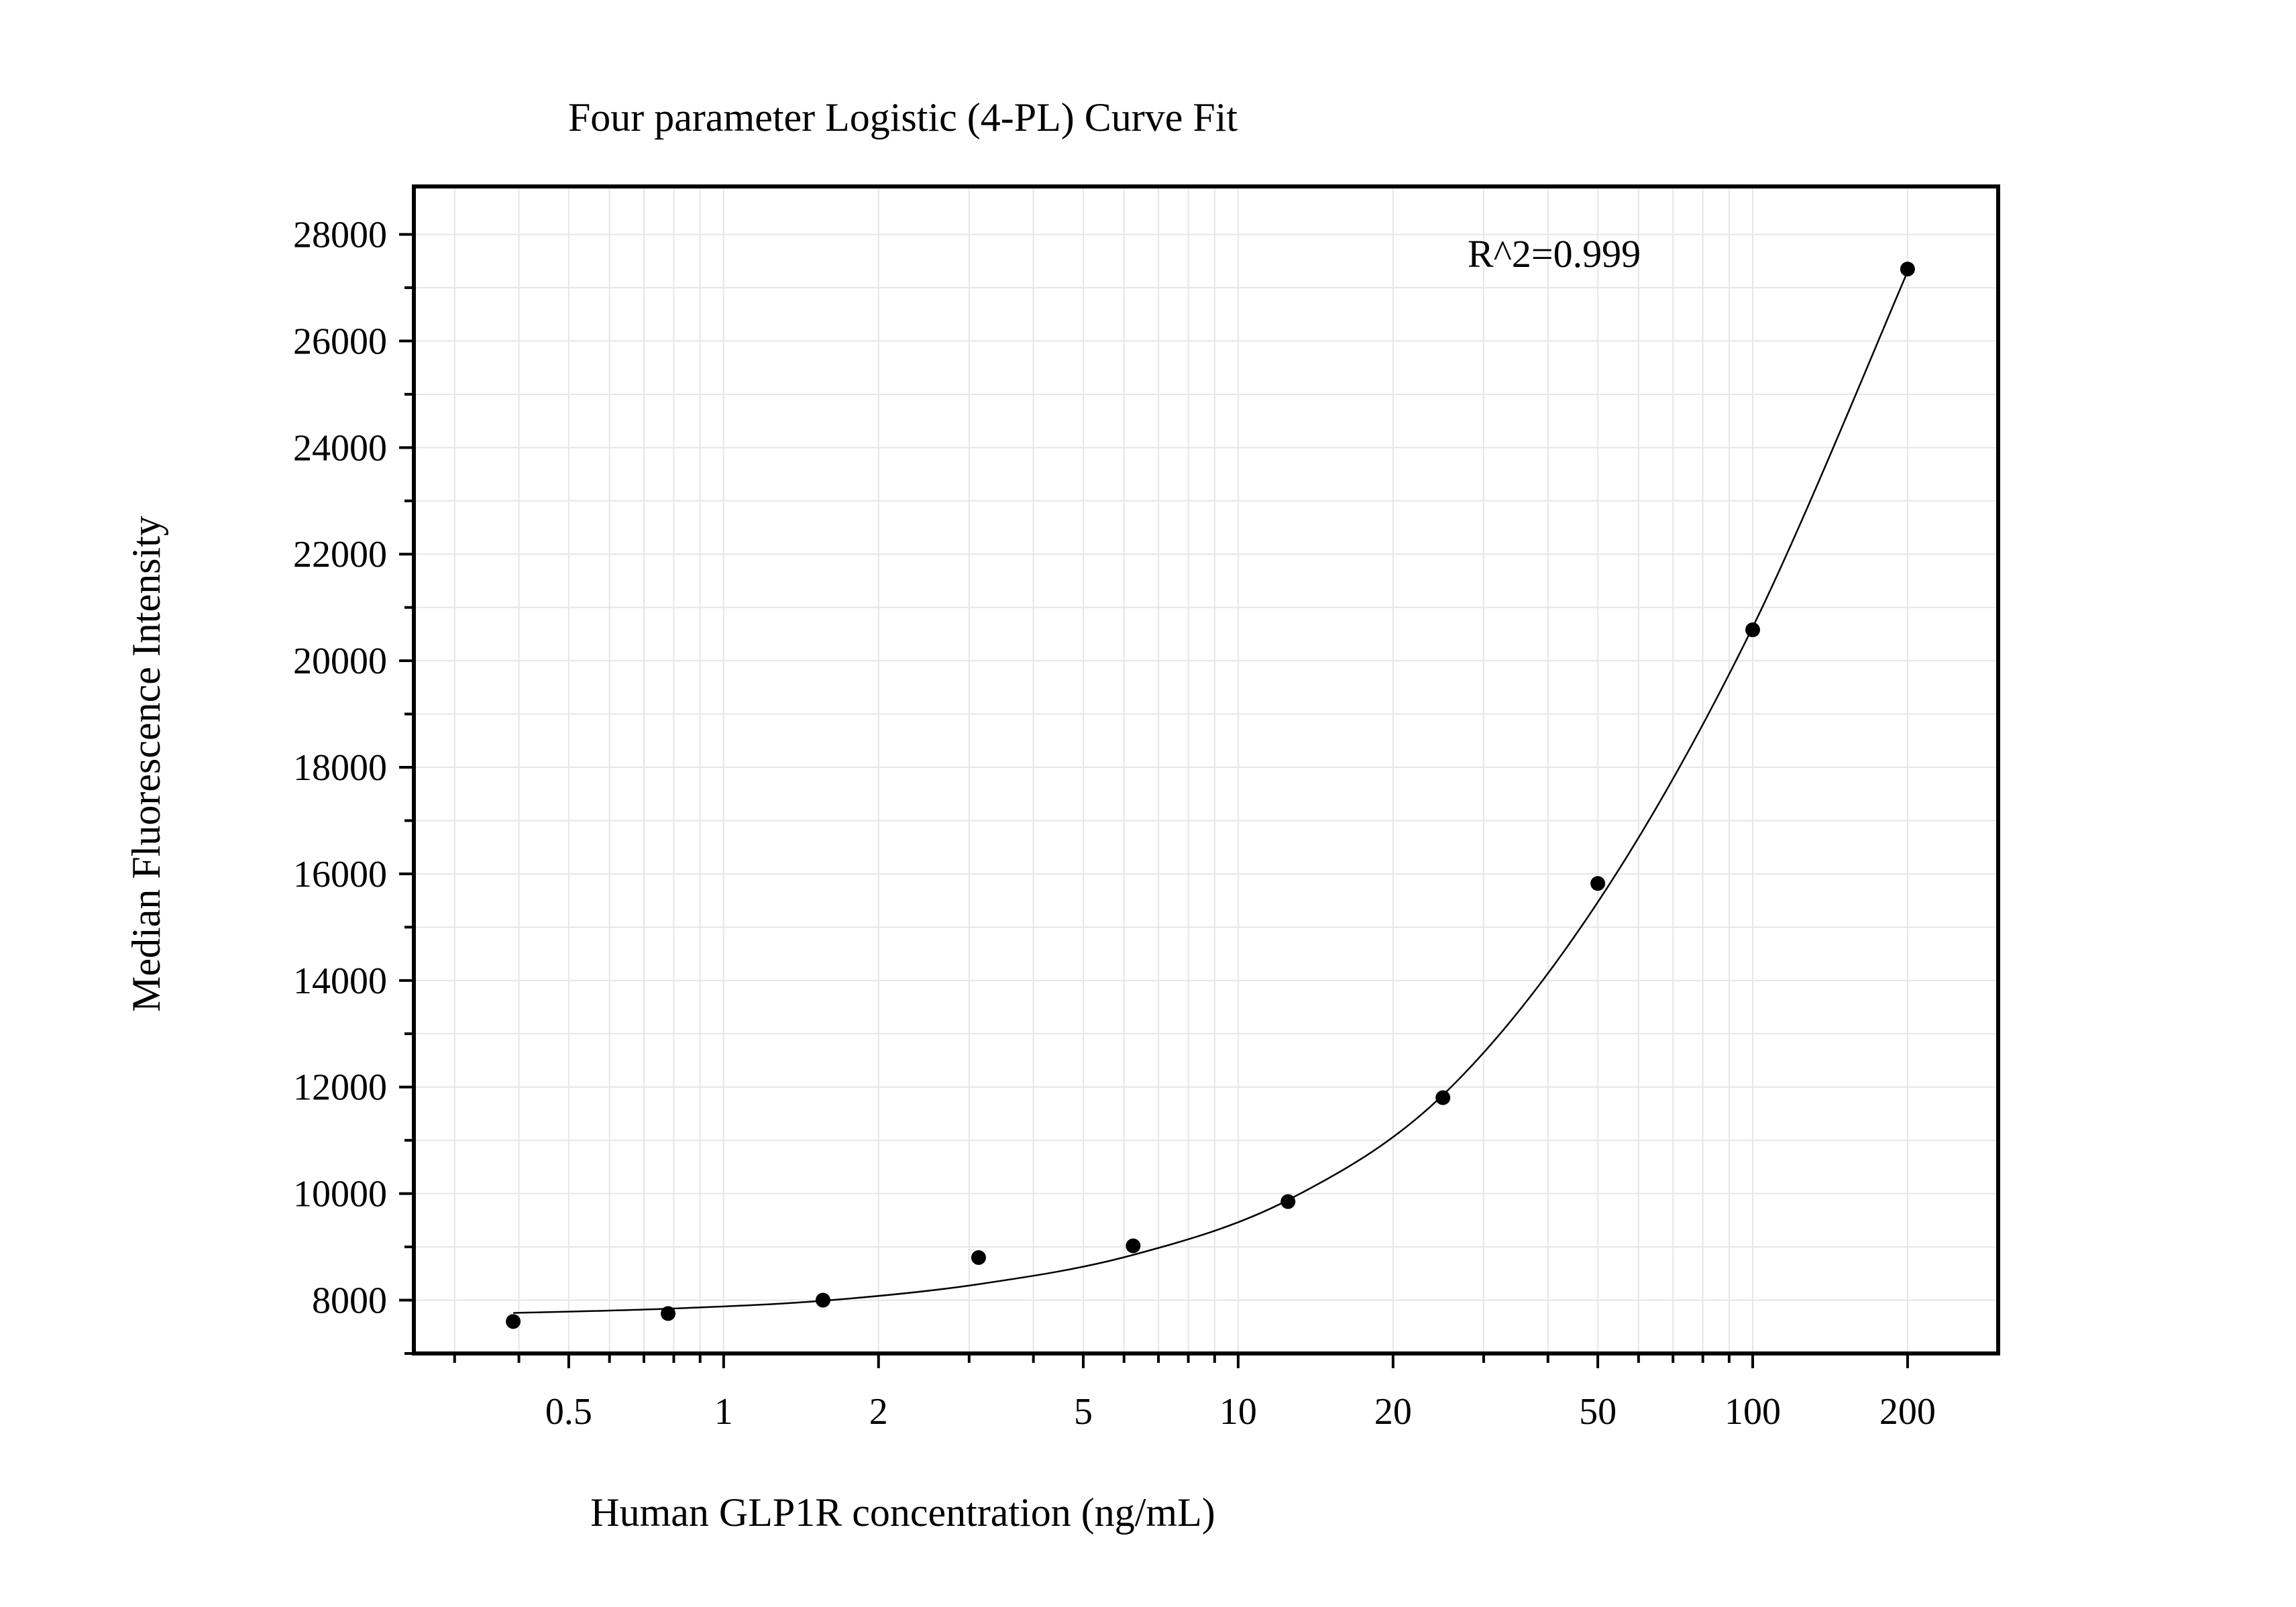 This screenshot has height=1607, width=2296. Describe the element at coordinates (340, 554) in the screenshot. I see `y-tick-label: 22000` at that location.